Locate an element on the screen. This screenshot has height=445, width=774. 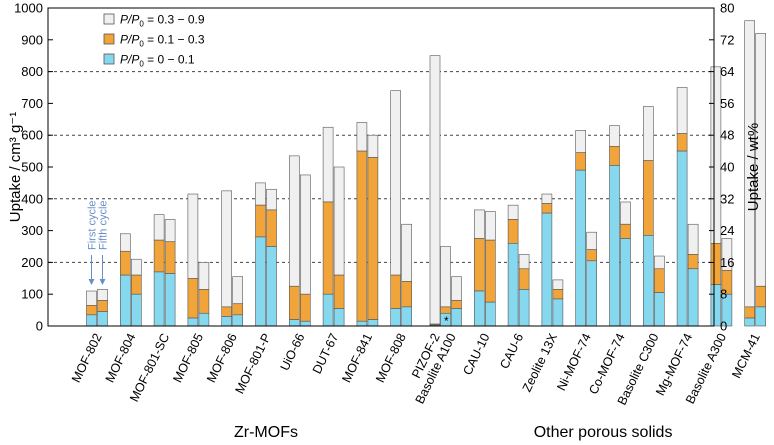
basolite-a300-bar1-high is located at coordinates (716, 155).